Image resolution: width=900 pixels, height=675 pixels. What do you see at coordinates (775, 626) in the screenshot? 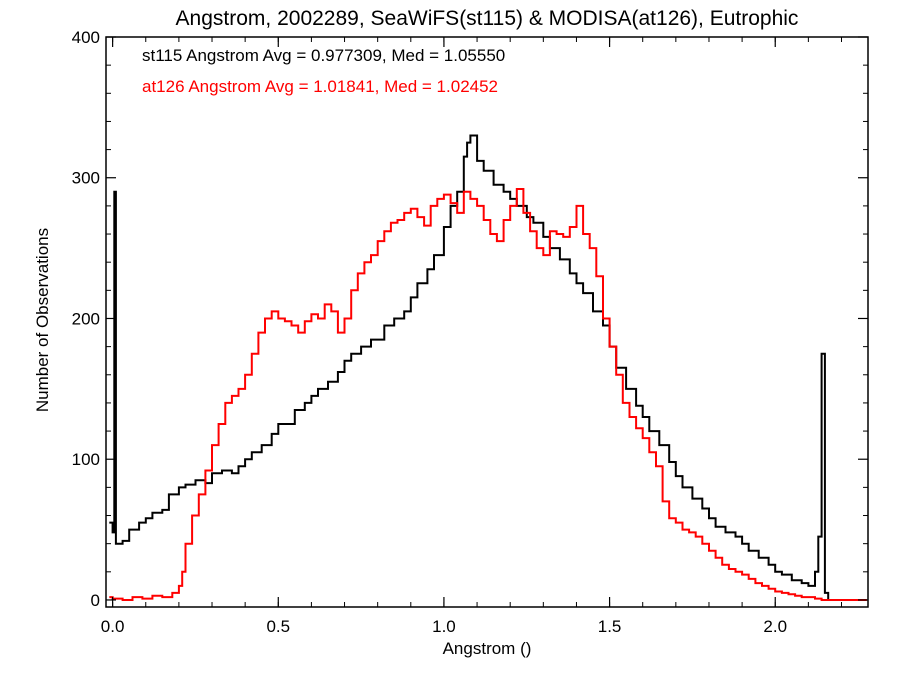
I see `x-tick-label: 2.0` at bounding box center [775, 626].